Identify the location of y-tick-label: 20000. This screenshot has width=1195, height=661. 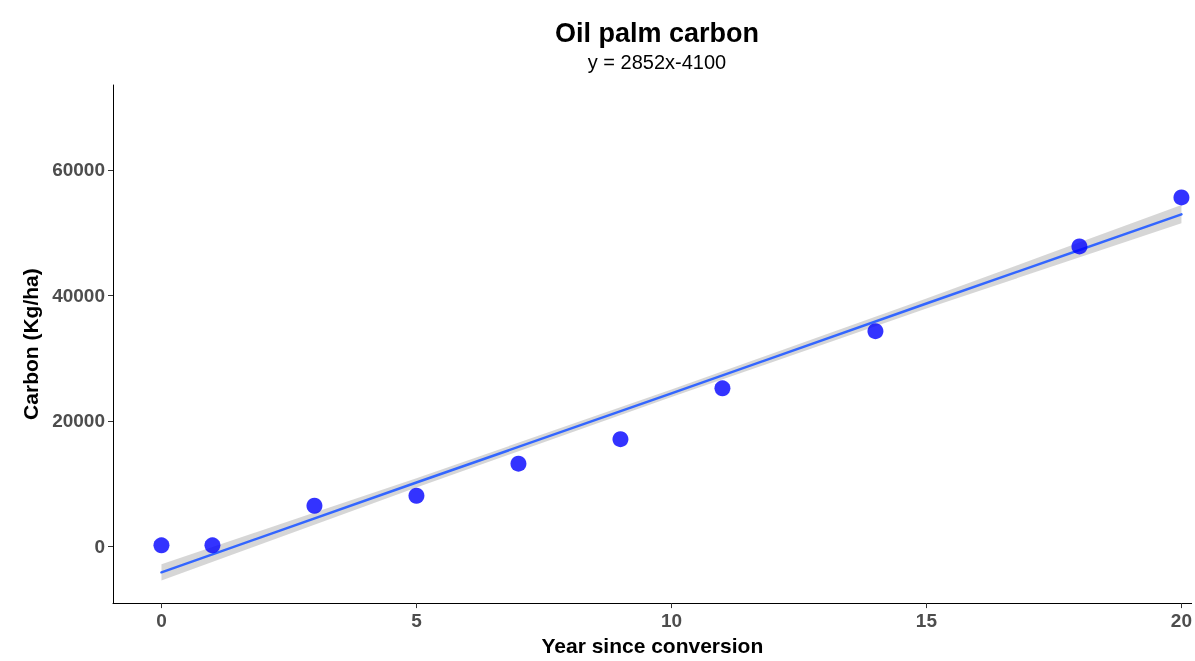
(78, 421).